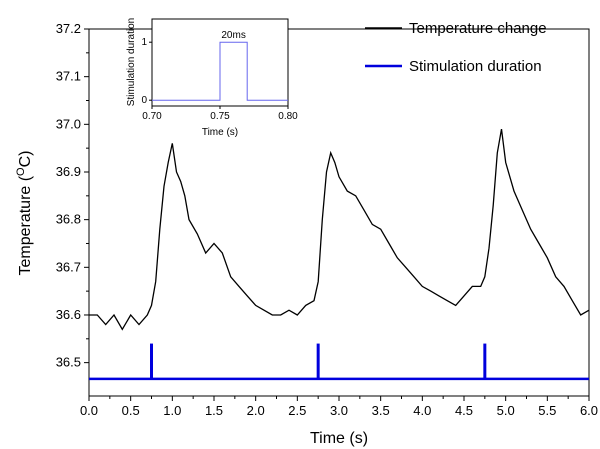 The width and height of the screenshot is (600, 449). I want to click on y-tick-label: 37.0, so click(68, 123).